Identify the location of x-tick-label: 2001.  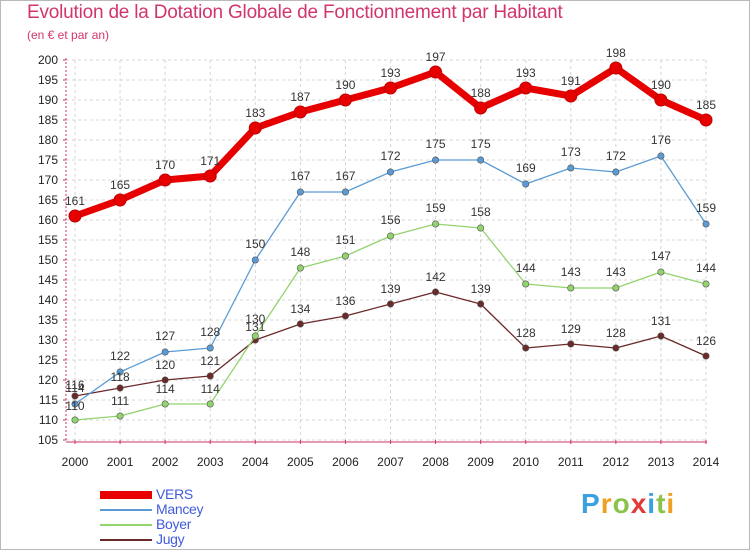
(120, 462).